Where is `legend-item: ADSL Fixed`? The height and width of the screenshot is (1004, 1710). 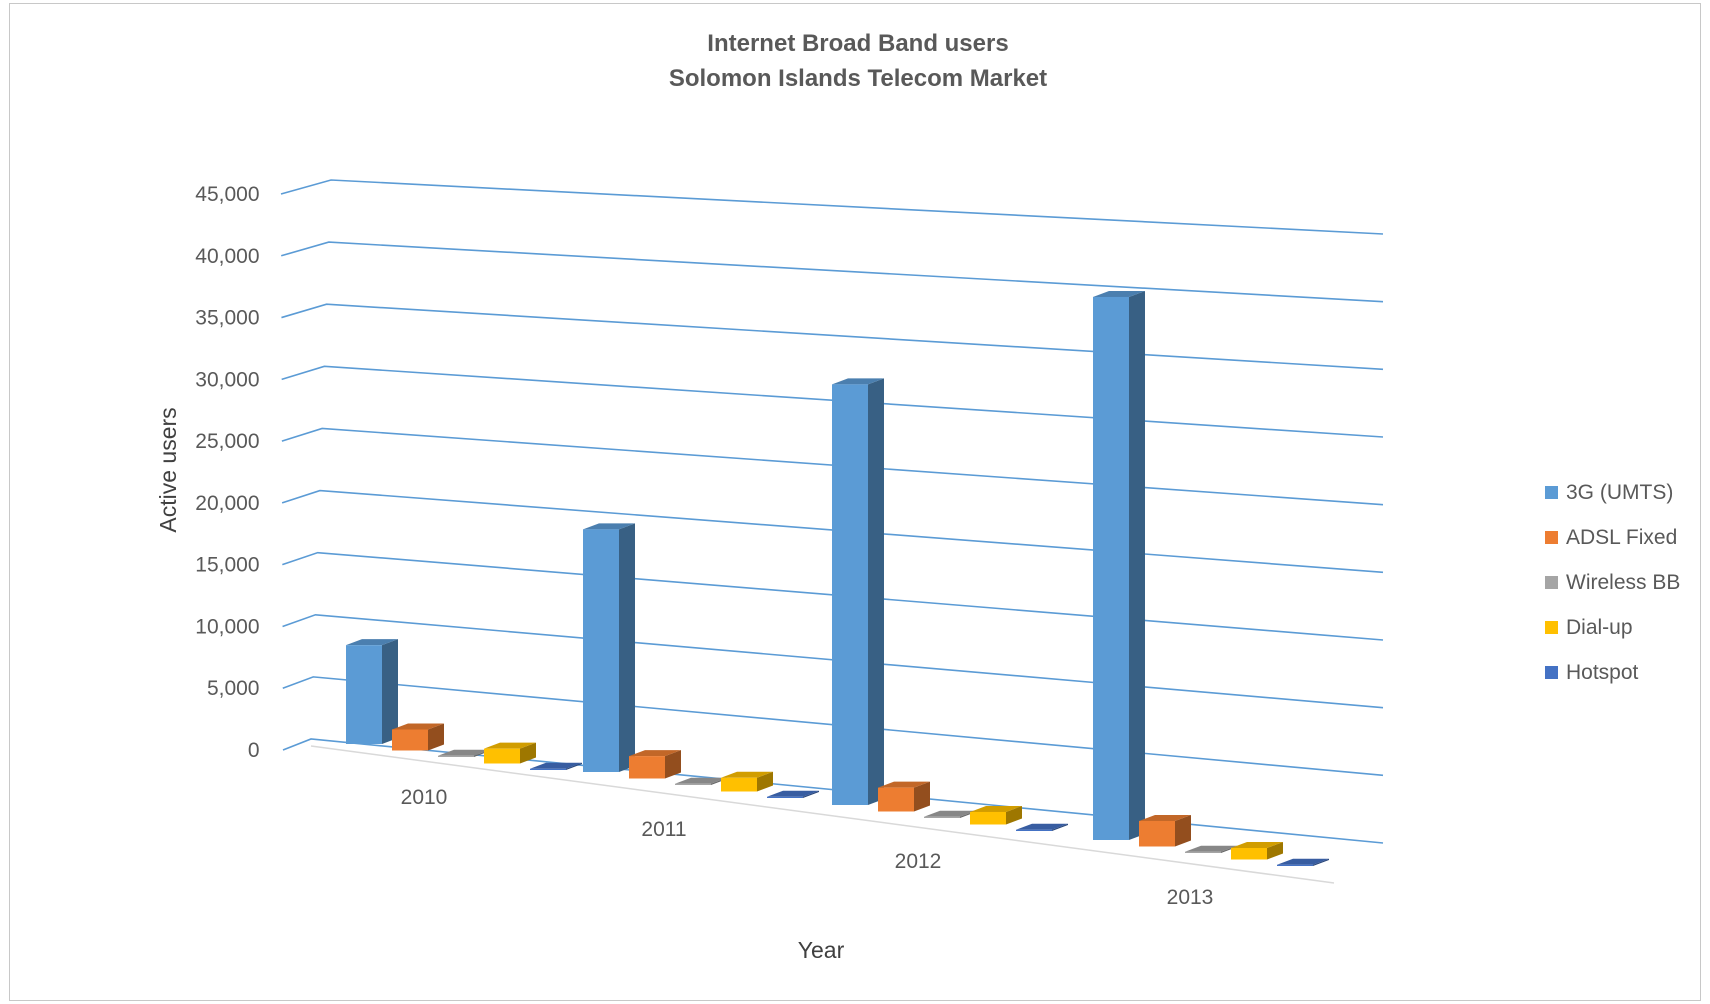 legend-item: ADSL Fixed is located at coordinates (1612, 537).